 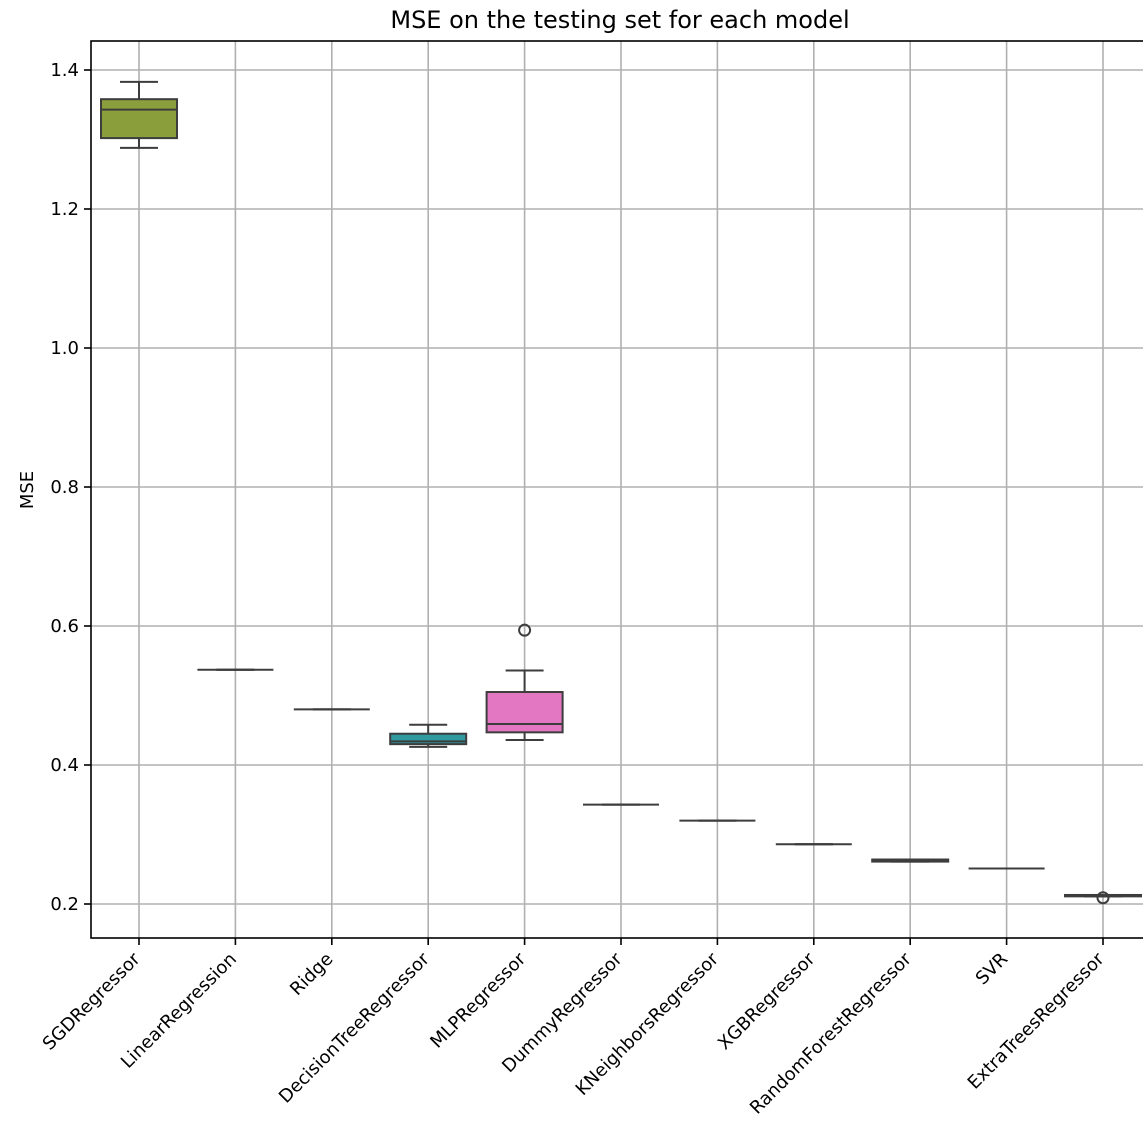 I want to click on x-tick-label: MLPRegressor, so click(x=478, y=1000).